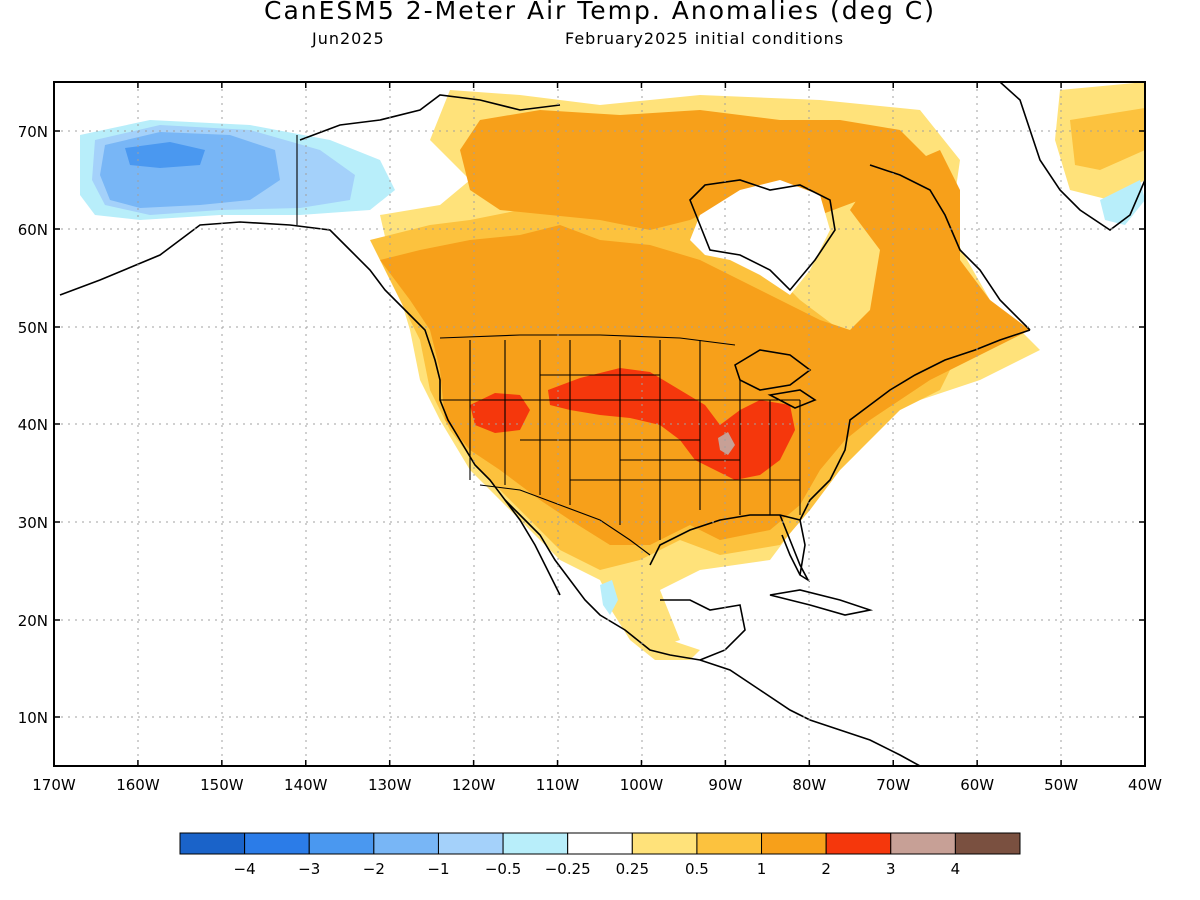  I want to click on colorbar-label: −0.5, so click(503, 869).